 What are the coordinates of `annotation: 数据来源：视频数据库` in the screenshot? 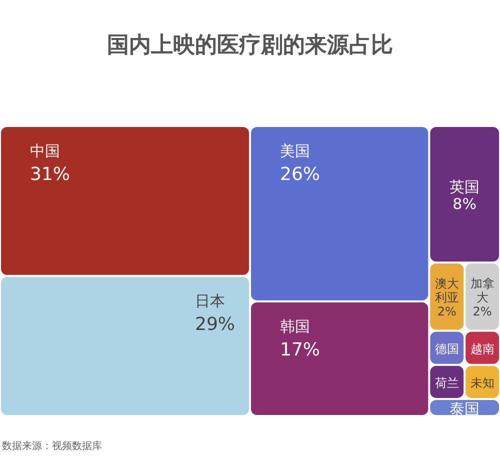 It's located at (52, 446).